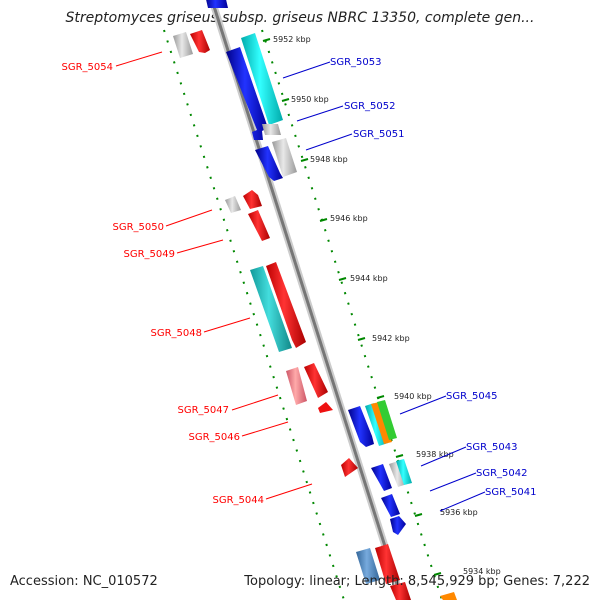  What do you see at coordinates (88, 67) in the screenshot?
I see `gene-label: SGR_5054` at bounding box center [88, 67].